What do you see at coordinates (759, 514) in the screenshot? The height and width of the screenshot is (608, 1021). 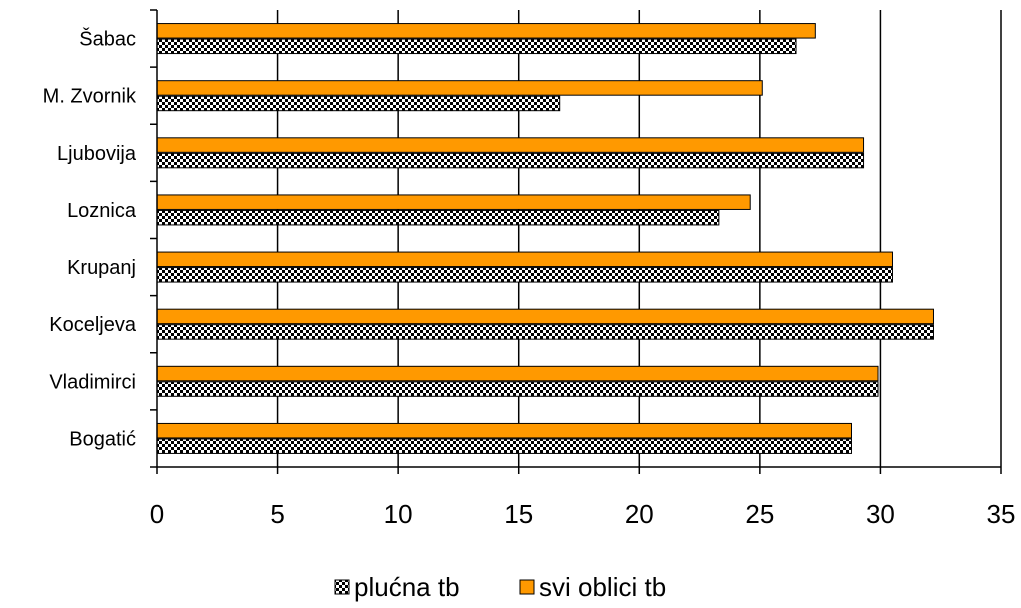 I see `x-tick-label-25: 25` at bounding box center [759, 514].